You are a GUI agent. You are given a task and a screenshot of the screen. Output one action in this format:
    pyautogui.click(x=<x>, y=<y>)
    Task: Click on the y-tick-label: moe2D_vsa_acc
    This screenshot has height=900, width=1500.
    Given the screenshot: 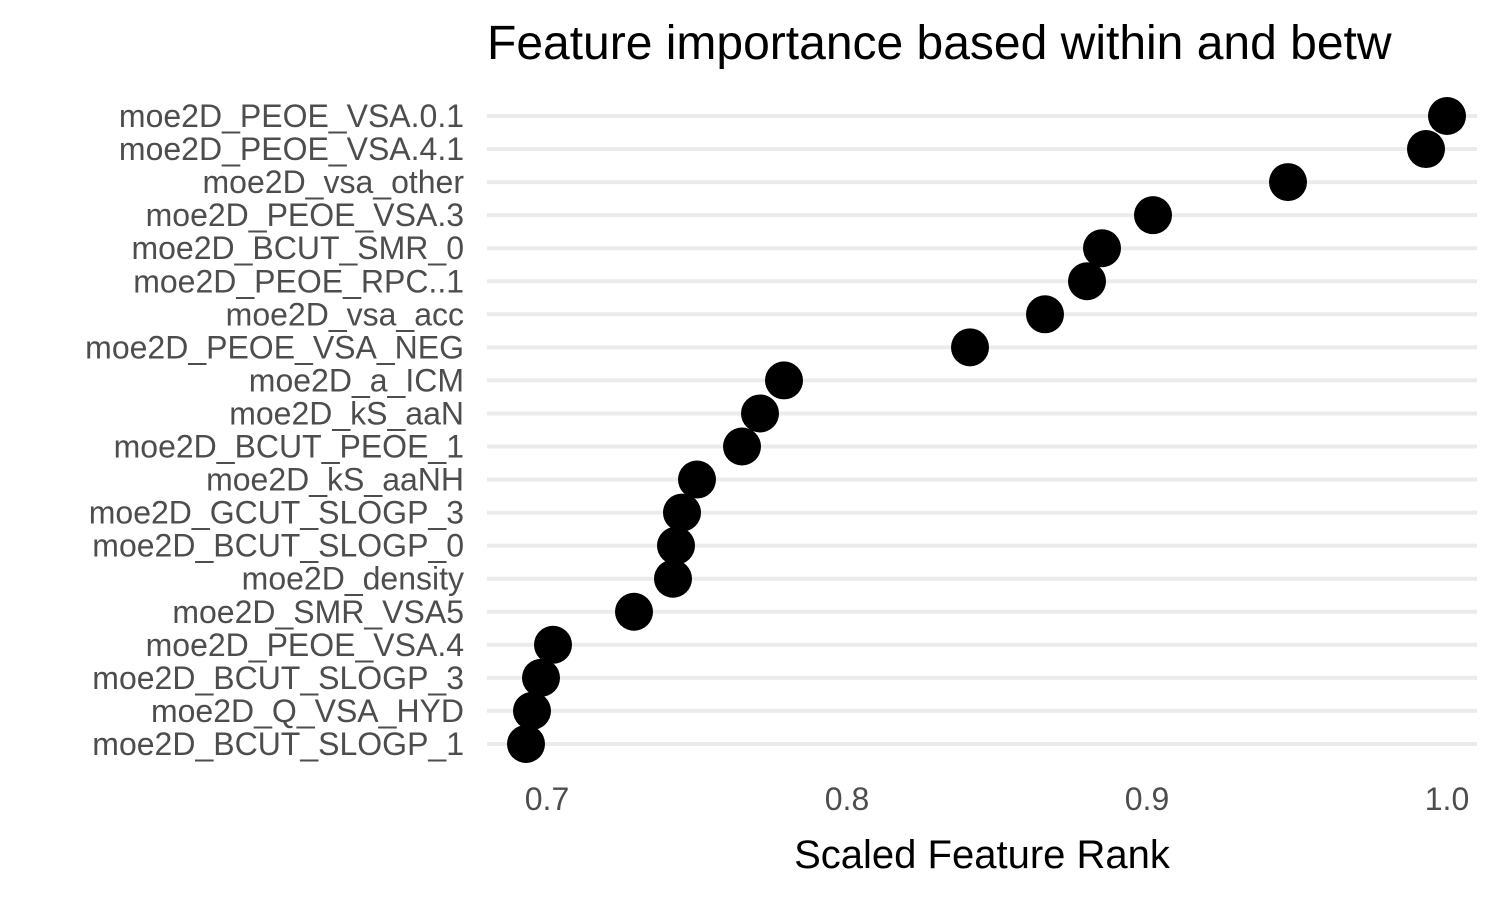 What is the action you would take?
    pyautogui.click(x=345, y=314)
    